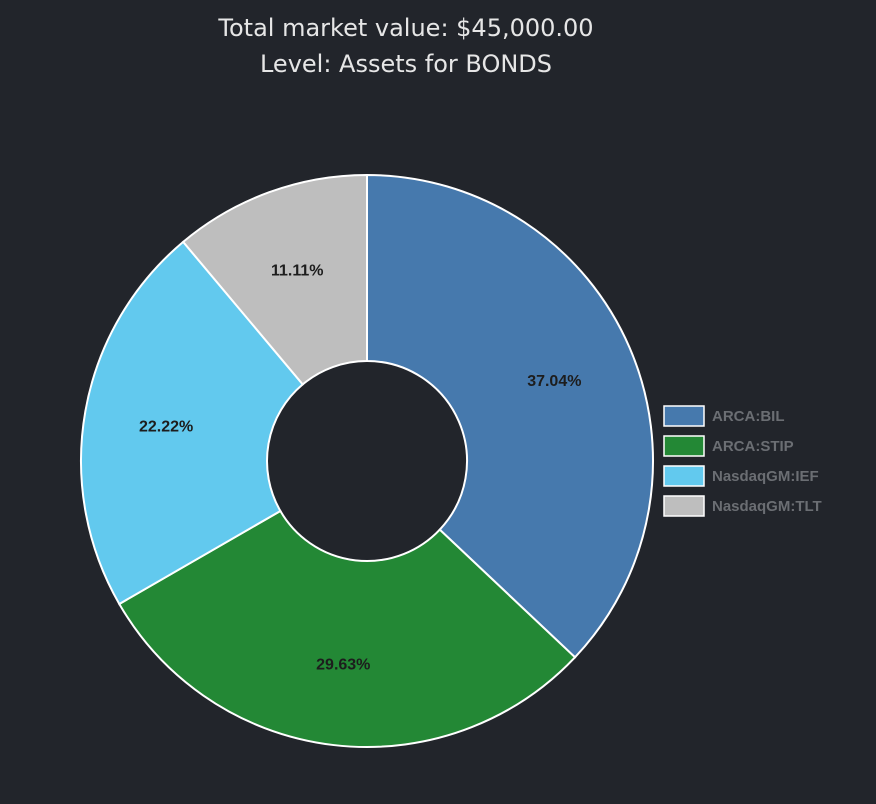 This screenshot has height=804, width=876. I want to click on legend-label: ARCA:STIP, so click(753, 446).